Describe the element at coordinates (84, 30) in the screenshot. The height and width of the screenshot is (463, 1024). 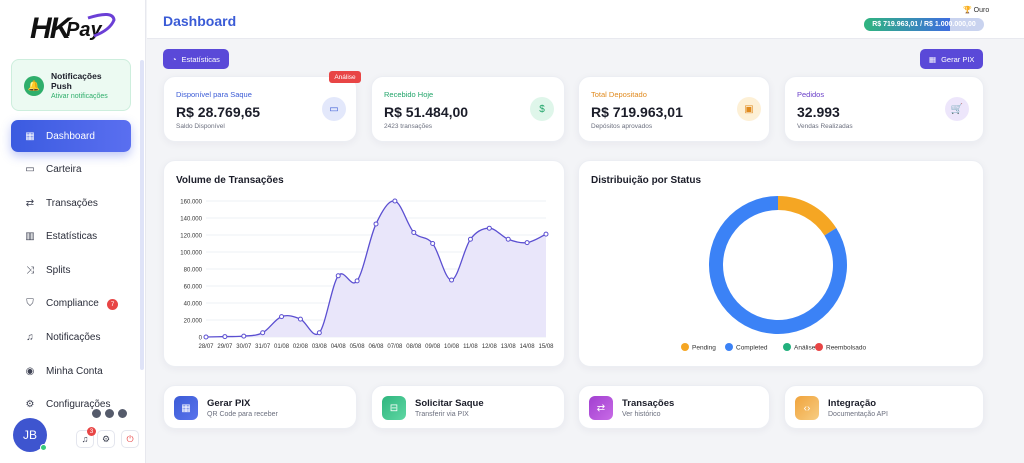
I see `svg-text: Pay` at that location.